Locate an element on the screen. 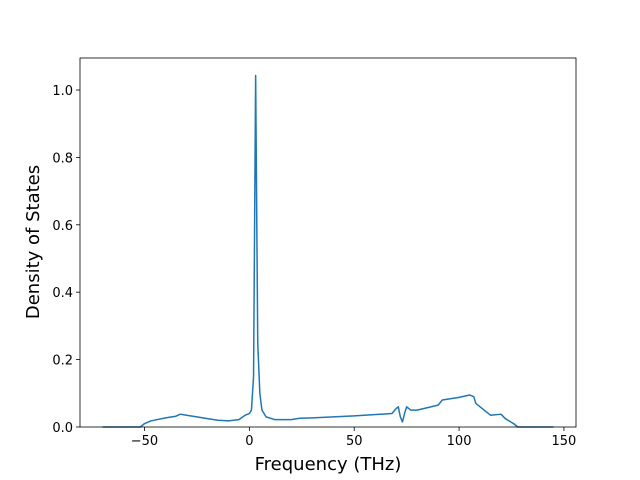  y-tick-label: 0.6 is located at coordinates (62, 226).